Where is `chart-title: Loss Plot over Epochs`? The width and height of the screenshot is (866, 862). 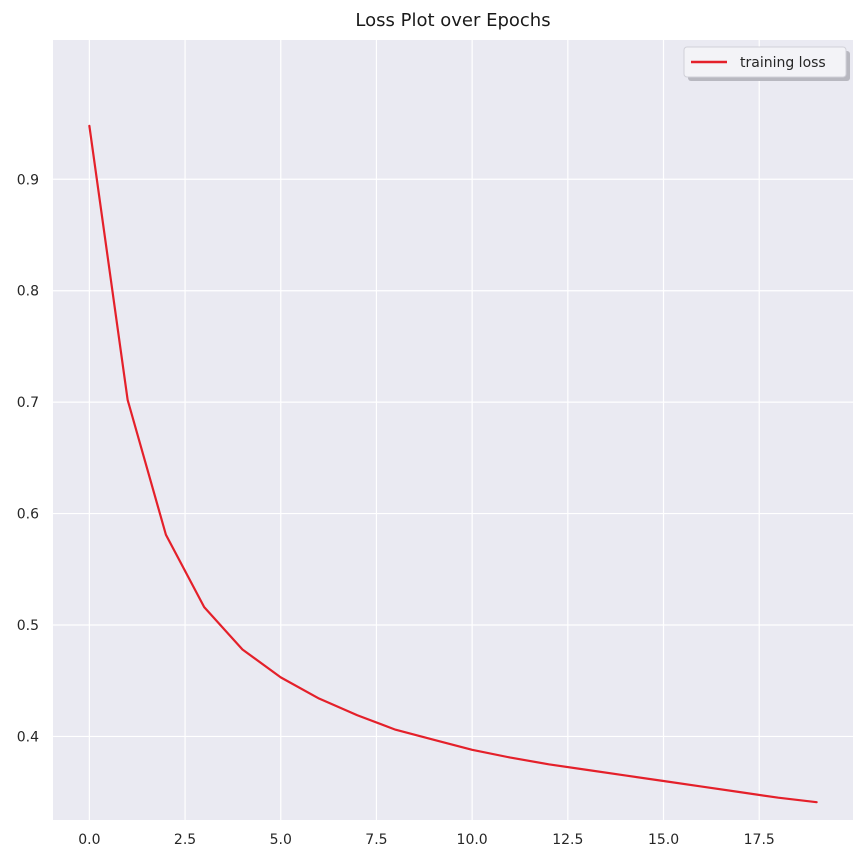
chart-title: Loss Plot over Epochs is located at coordinates (452, 20).